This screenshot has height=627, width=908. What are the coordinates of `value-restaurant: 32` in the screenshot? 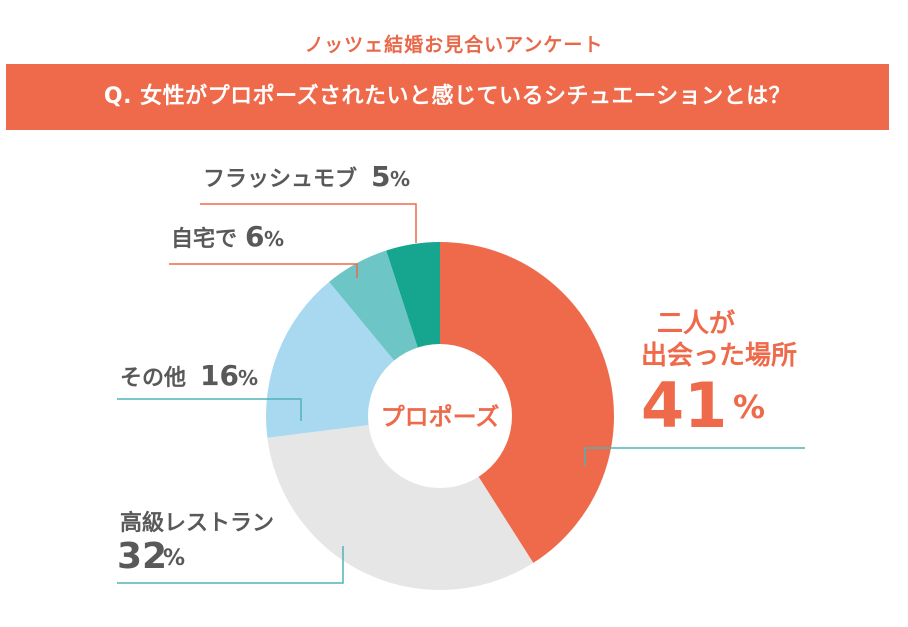 It's located at (142, 556).